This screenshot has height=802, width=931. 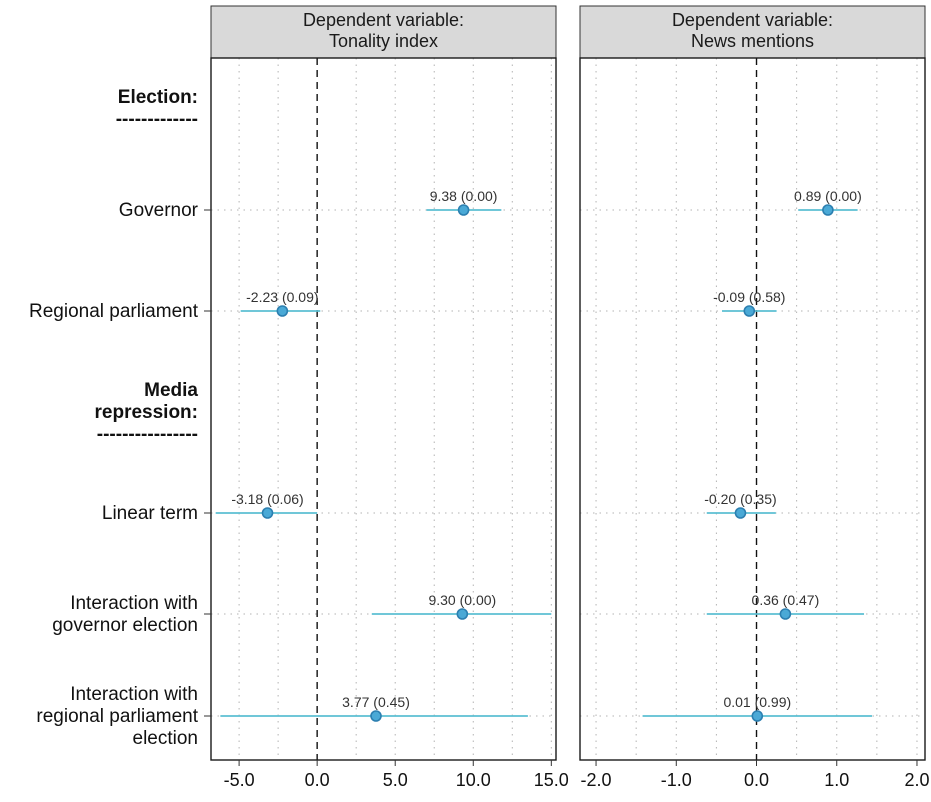 What do you see at coordinates (146, 412) in the screenshot?
I see `row-heading-label: repression:` at bounding box center [146, 412].